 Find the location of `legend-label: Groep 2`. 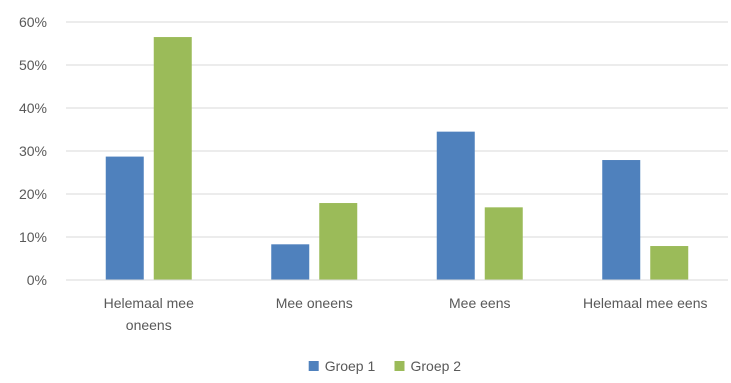

legend-label: Groep 2 is located at coordinates (436, 366).